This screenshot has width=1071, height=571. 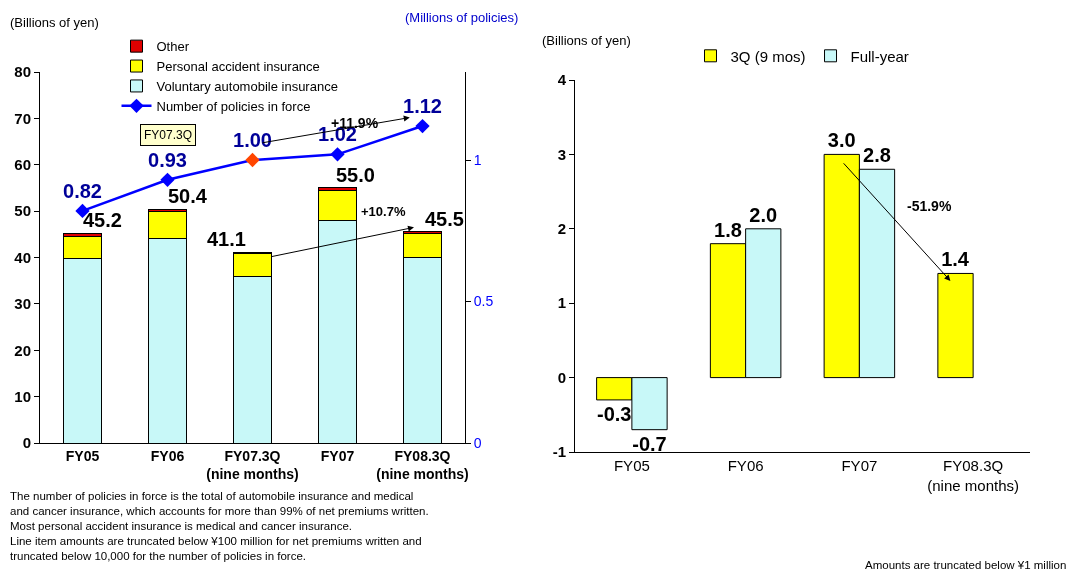 I want to click on data-label: 1.4, so click(x=955, y=259).